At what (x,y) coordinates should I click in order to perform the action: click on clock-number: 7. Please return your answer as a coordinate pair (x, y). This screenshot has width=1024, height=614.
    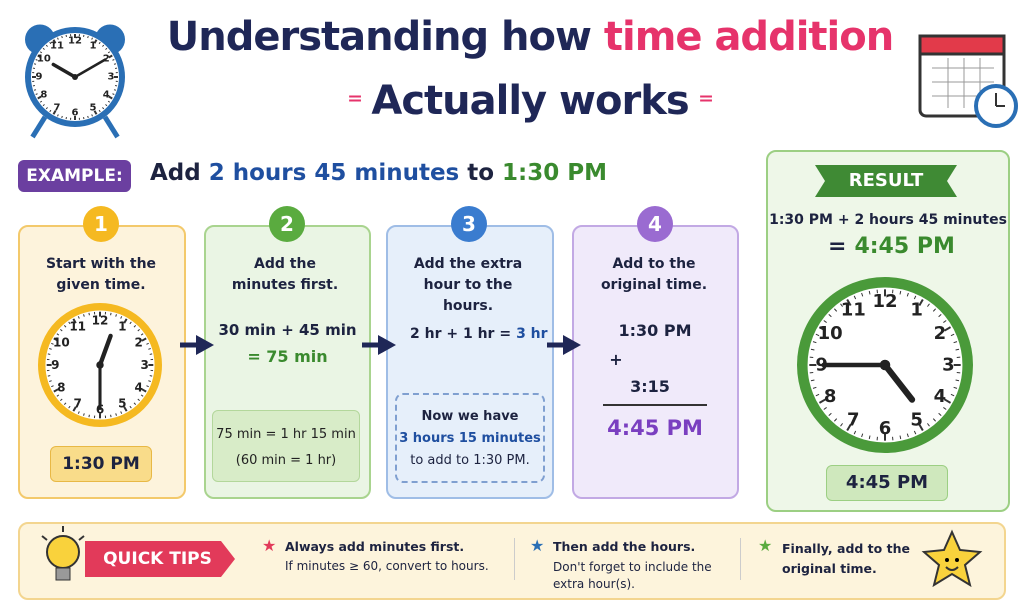
    Looking at the image, I should click on (78, 404).